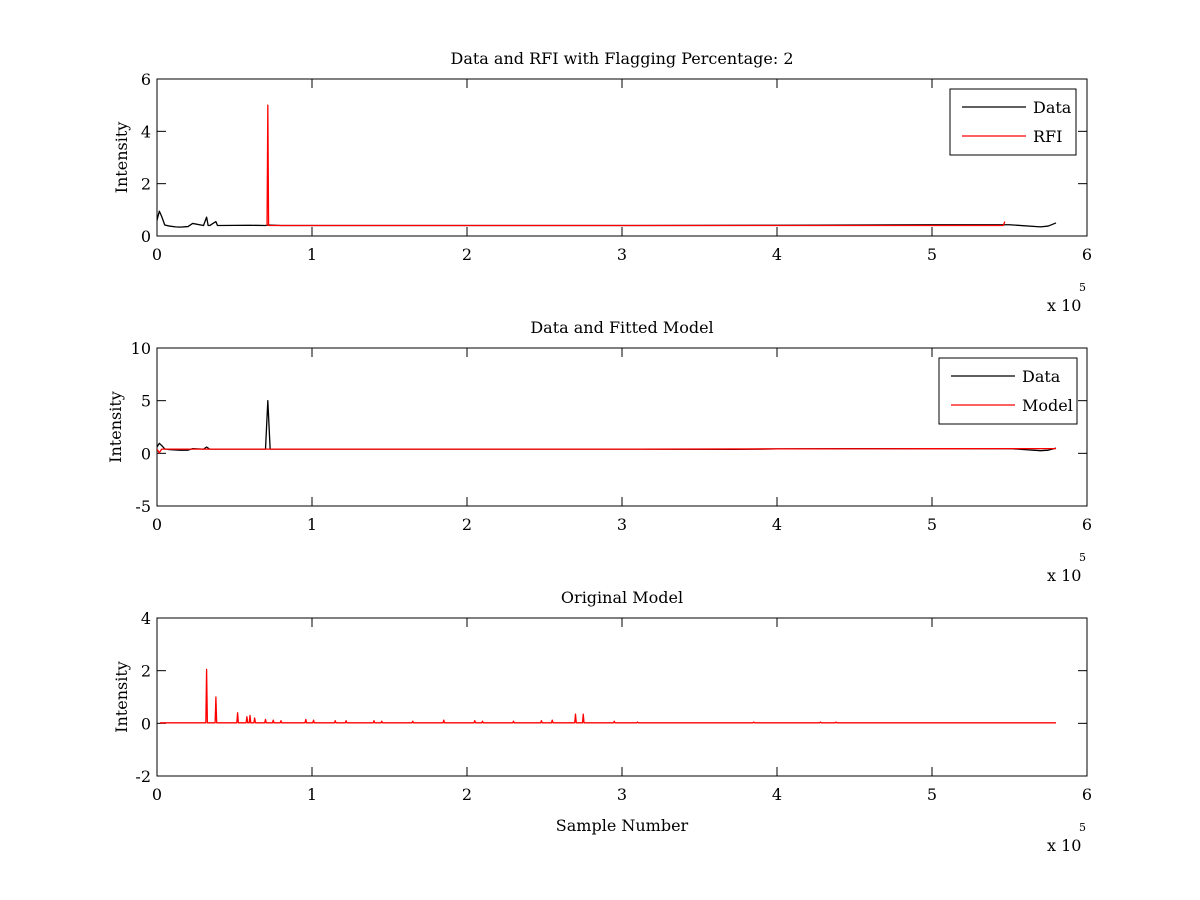  What do you see at coordinates (141, 348) in the screenshot?
I see `y-tick-label: 10` at bounding box center [141, 348].